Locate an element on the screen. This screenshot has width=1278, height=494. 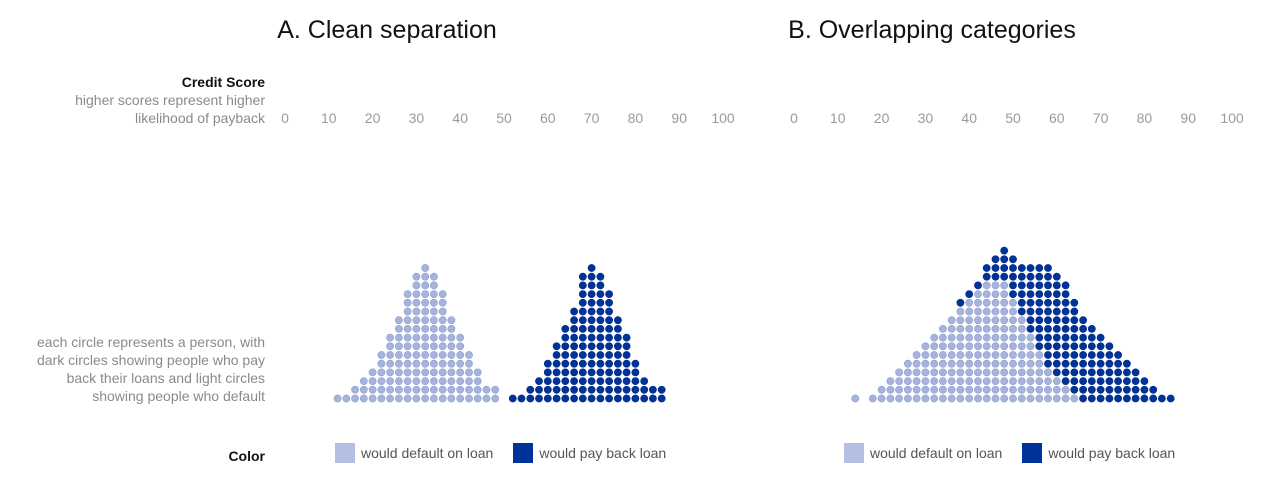
x-tick-label: 20 is located at coordinates (373, 118).